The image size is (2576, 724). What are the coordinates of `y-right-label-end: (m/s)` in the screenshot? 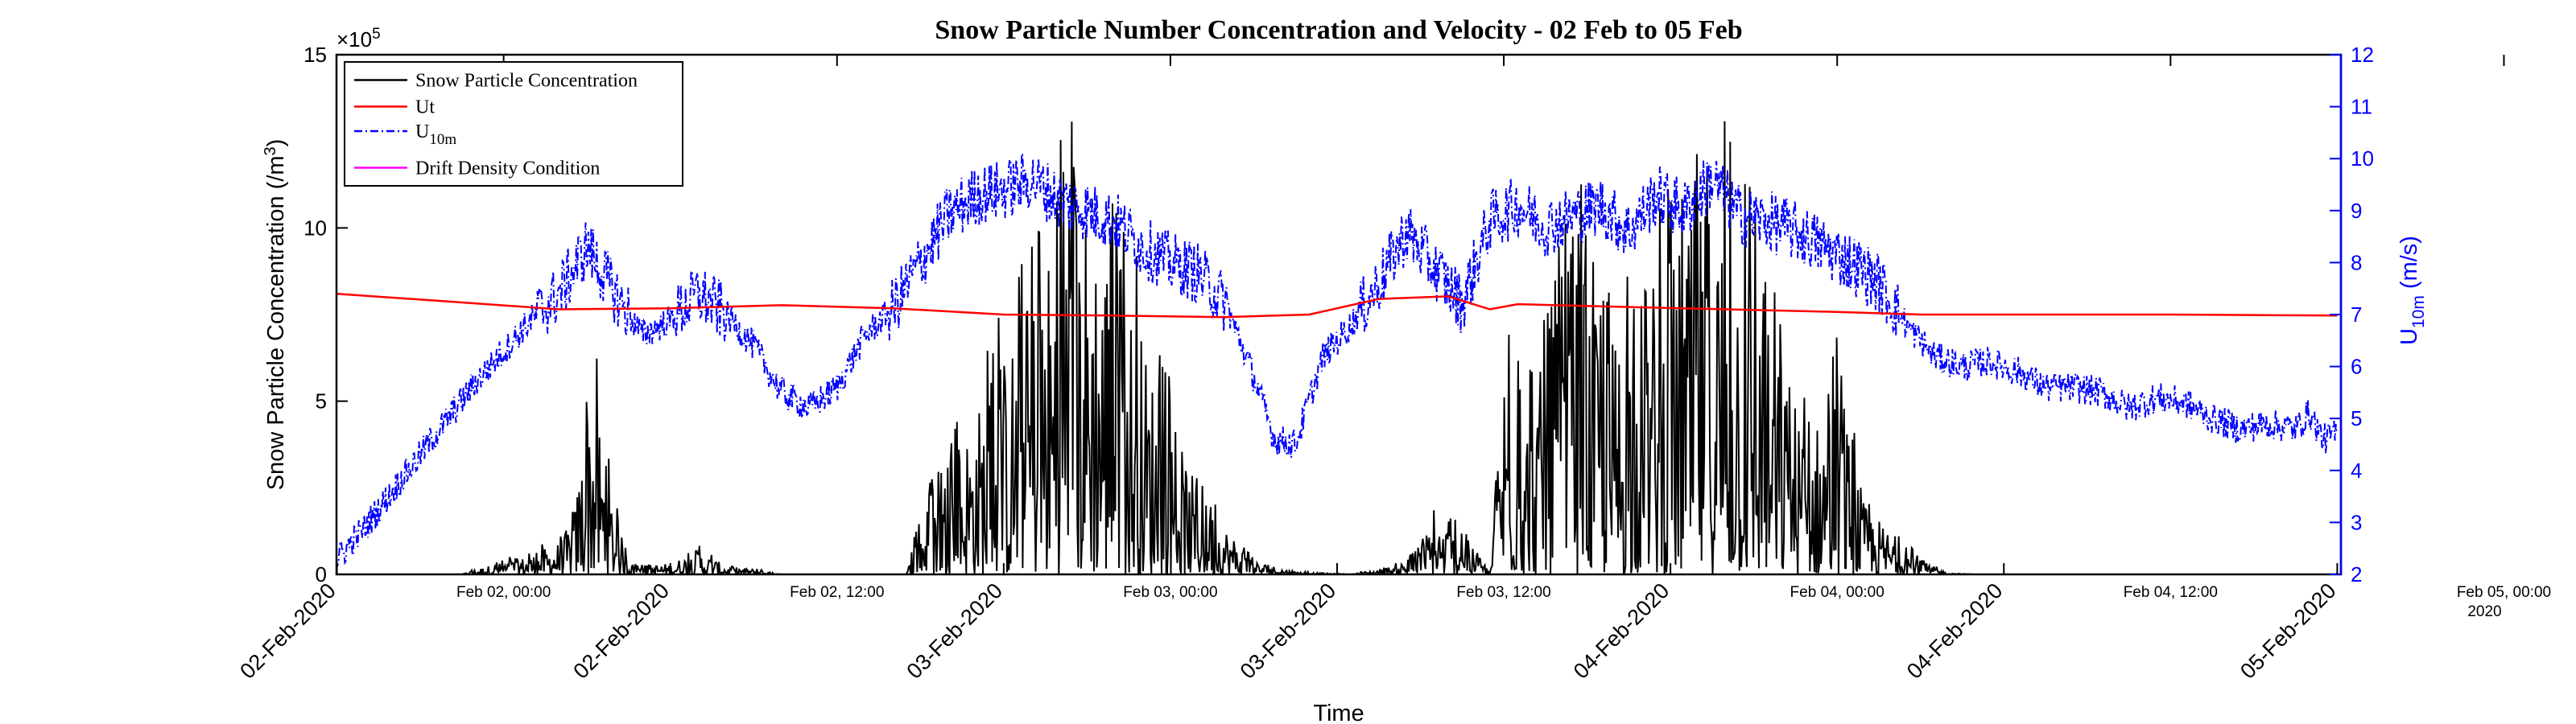 It's located at (2409, 265).